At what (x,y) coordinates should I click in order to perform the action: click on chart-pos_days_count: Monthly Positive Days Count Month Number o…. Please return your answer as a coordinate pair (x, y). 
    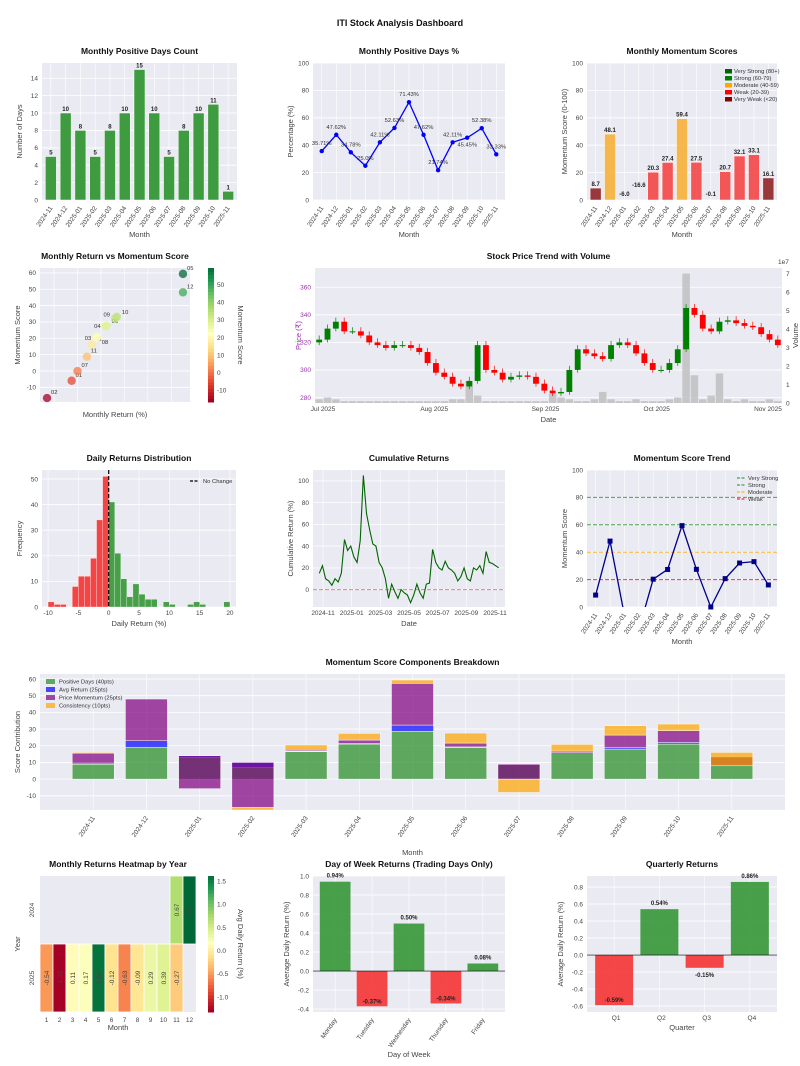
    Looking at the image, I should click on (126, 142).